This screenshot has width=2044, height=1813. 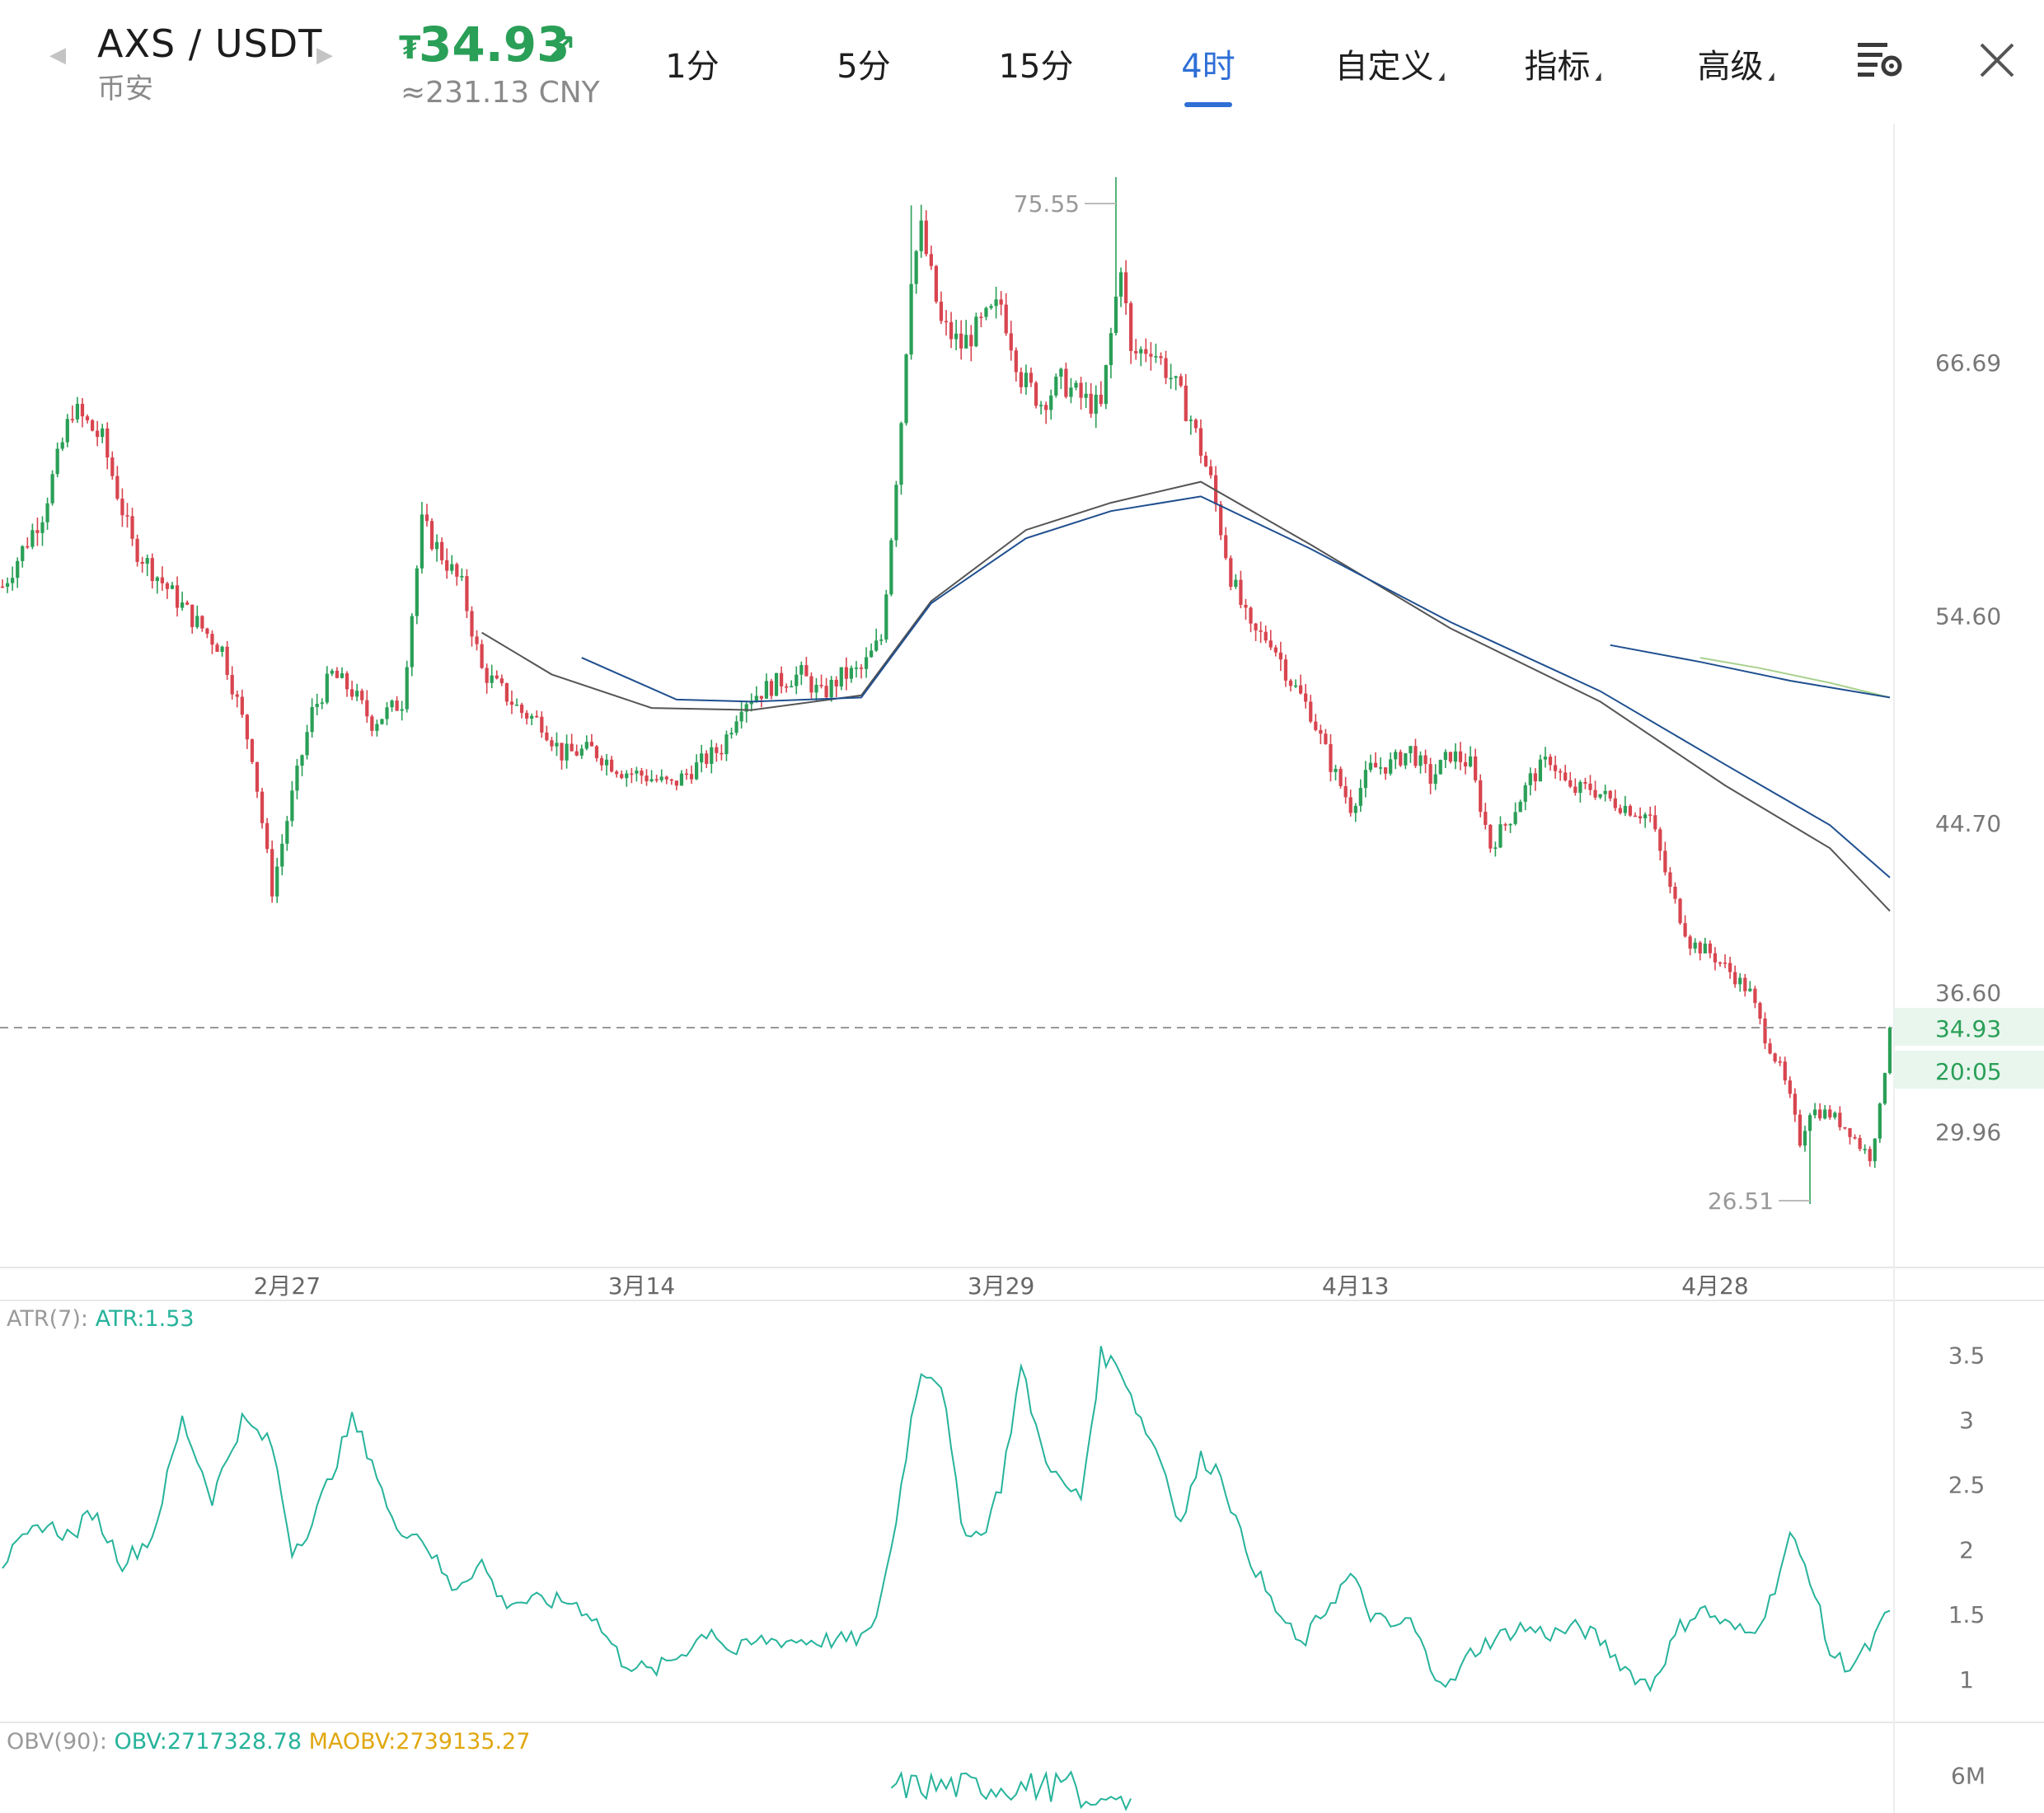 What do you see at coordinates (1208, 67) in the screenshot?
I see `tab-4h: 4时` at bounding box center [1208, 67].